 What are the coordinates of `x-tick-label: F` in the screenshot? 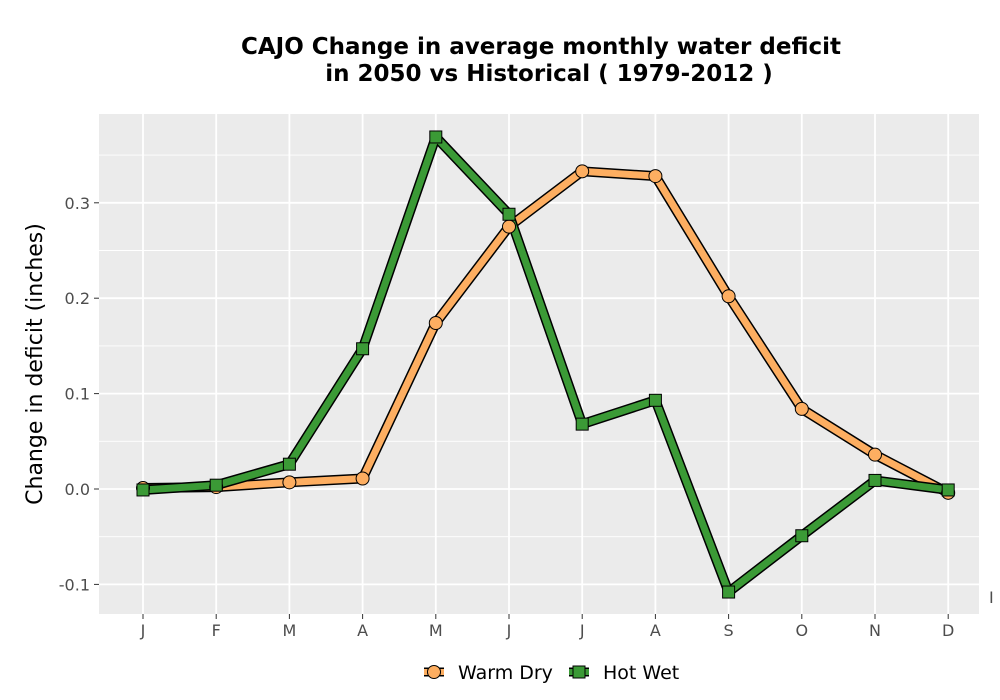 It's located at (216, 630).